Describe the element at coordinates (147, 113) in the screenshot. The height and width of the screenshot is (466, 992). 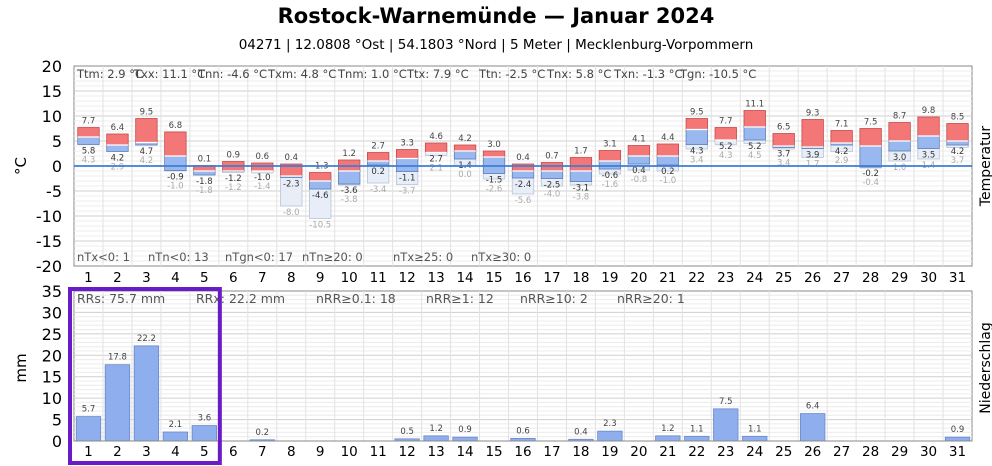
I see `tmax-label: 9.5` at that location.